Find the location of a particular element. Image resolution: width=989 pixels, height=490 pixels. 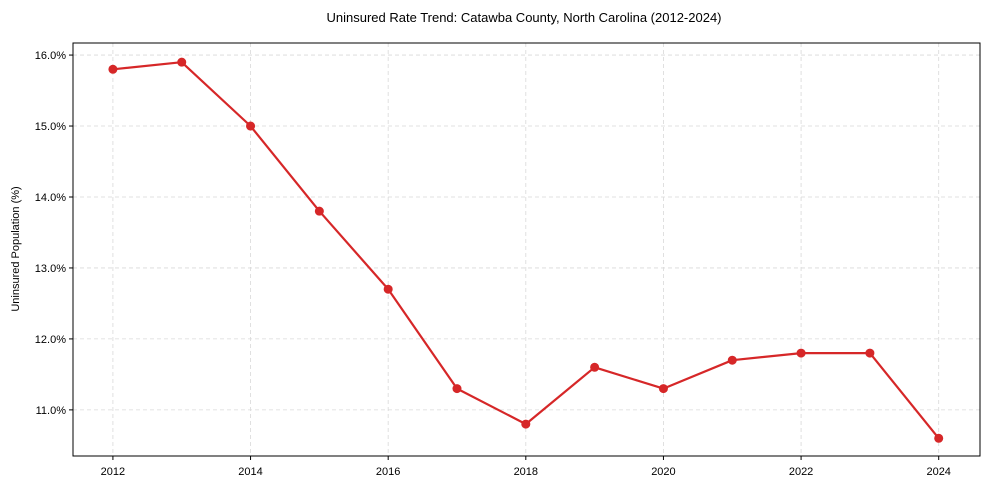

y-tick-label: 14.0% is located at coordinates (50, 198).